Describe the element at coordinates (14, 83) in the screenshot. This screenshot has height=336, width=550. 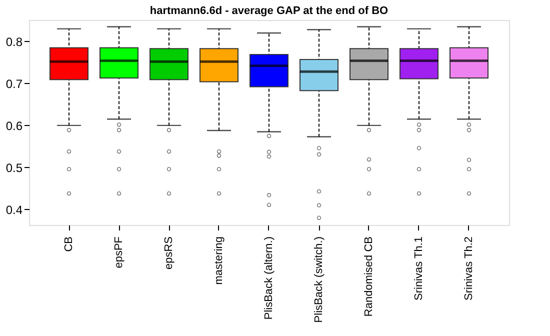
I see `y-tick-label: 0.7` at that location.